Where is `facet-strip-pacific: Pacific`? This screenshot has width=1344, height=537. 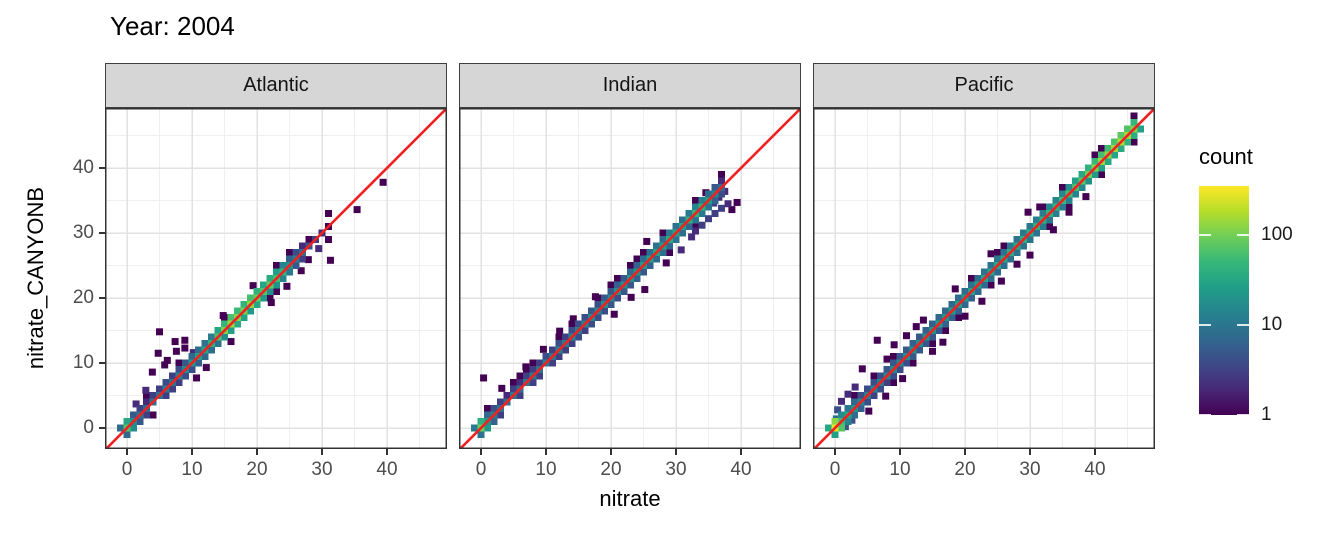 facet-strip-pacific: Pacific is located at coordinates (984, 85).